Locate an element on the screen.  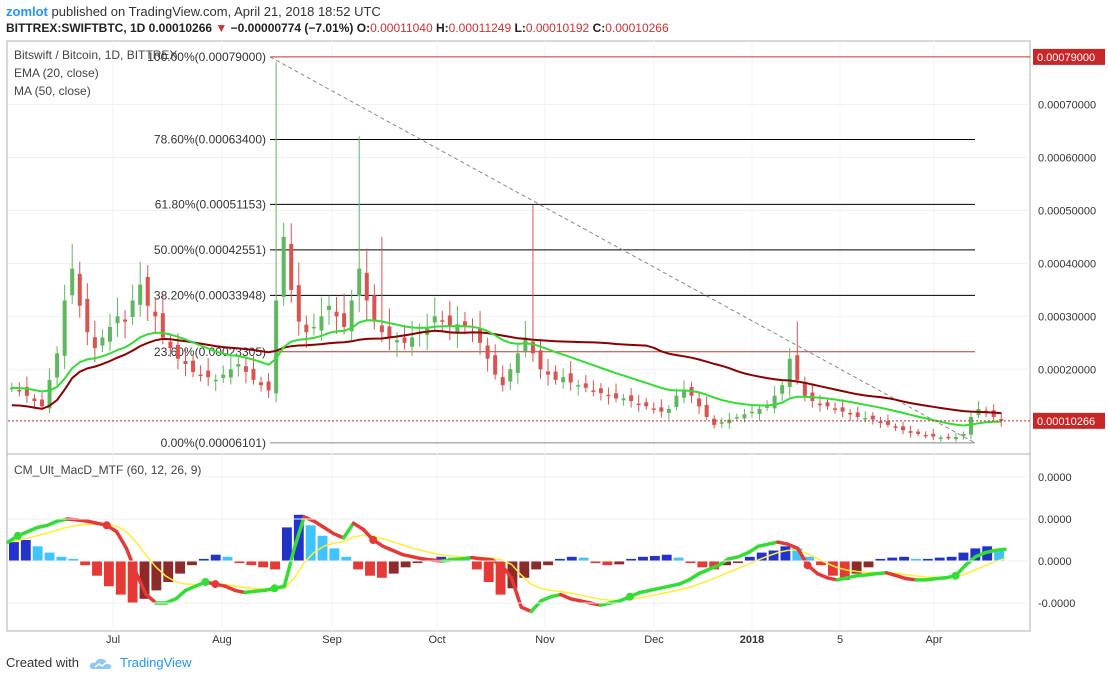
high-label: H: is located at coordinates (442, 28).